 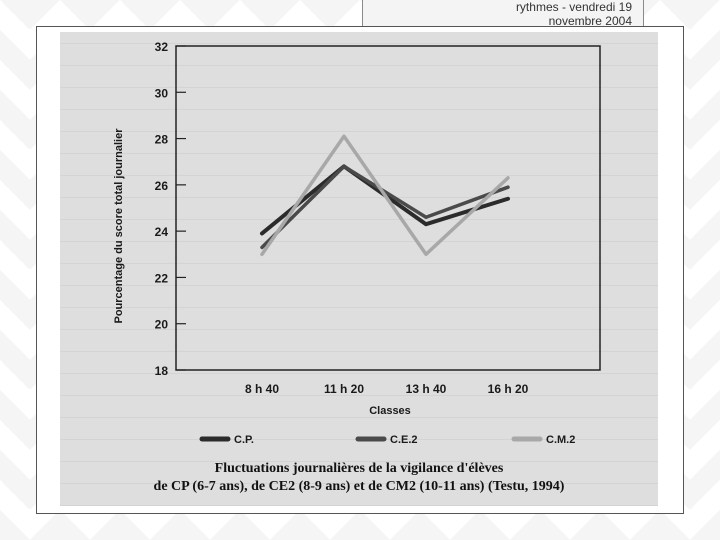 I want to click on series-line-cm2, so click(x=385, y=195).